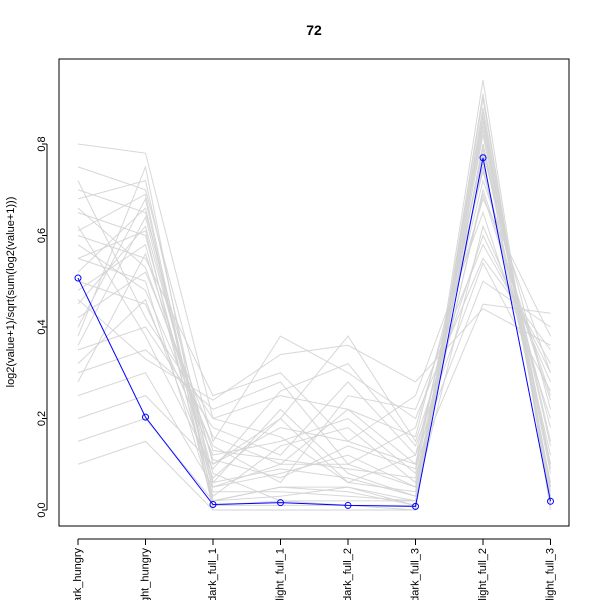 This screenshot has width=600, height=600. Describe the element at coordinates (280, 574) in the screenshot. I see `x-tick-label: light_full_1` at that location.